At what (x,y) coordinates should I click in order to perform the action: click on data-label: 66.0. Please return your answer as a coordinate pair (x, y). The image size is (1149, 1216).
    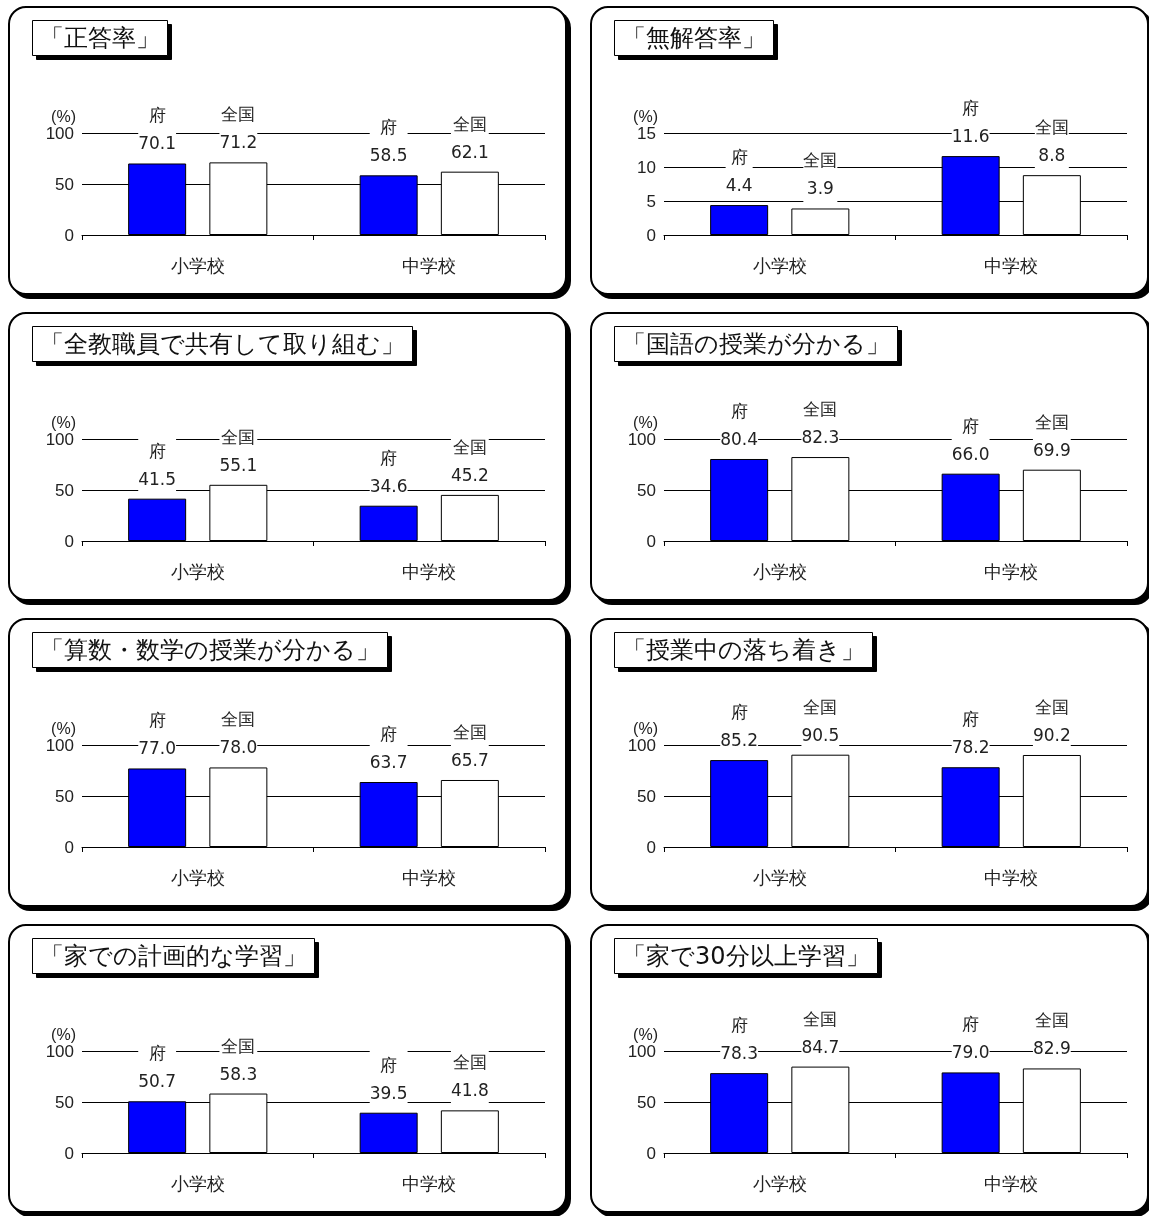
    Looking at the image, I should click on (970, 453).